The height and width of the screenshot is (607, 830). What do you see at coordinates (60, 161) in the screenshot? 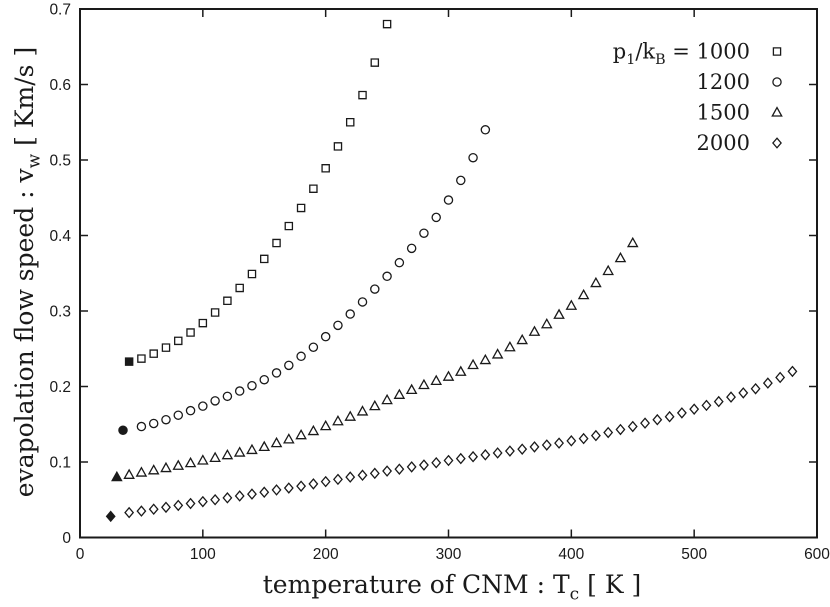
I see `y-tick-label: 0.5` at bounding box center [60, 161].